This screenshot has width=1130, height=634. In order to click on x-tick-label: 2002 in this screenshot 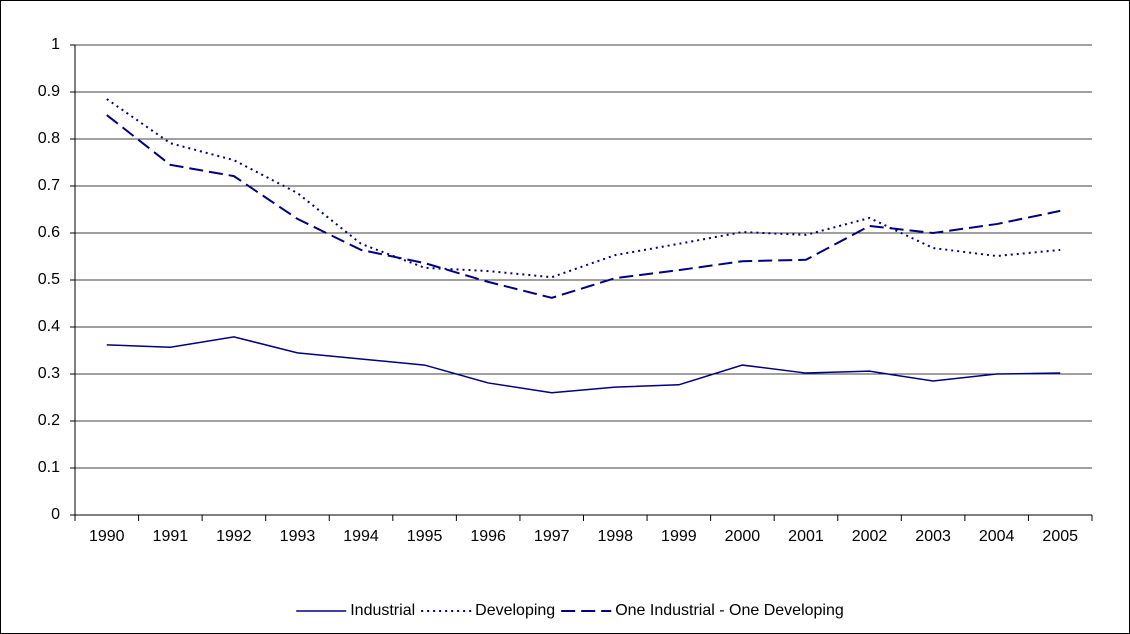, I will do `click(870, 536)`.